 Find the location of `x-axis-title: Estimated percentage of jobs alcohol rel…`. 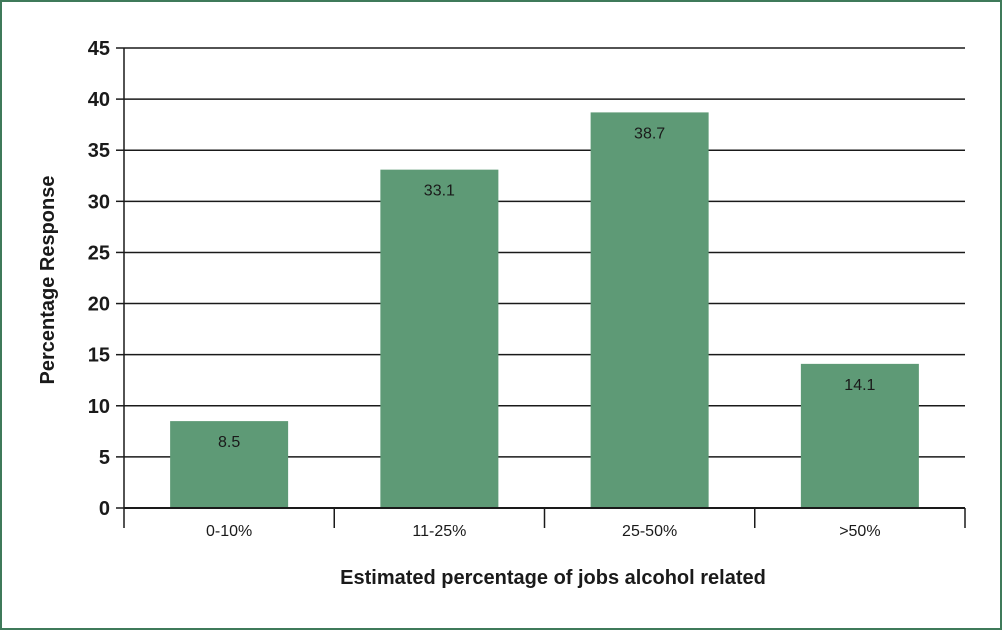

x-axis-title: Estimated percentage of jobs alcohol rel… is located at coordinates (553, 578).